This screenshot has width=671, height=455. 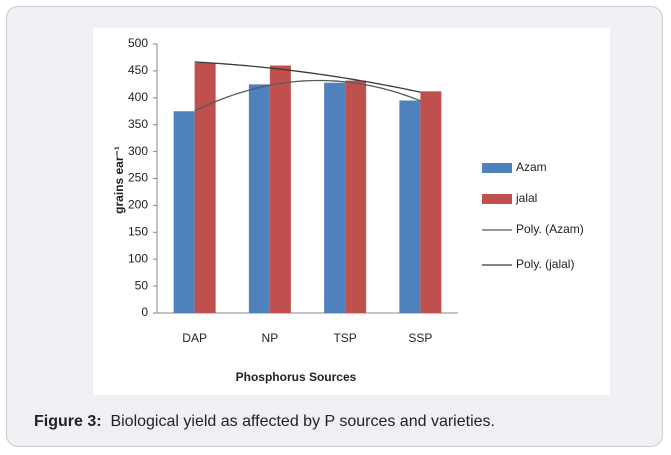 I want to click on legend-label: Poly. (Azam), so click(x=550, y=229).